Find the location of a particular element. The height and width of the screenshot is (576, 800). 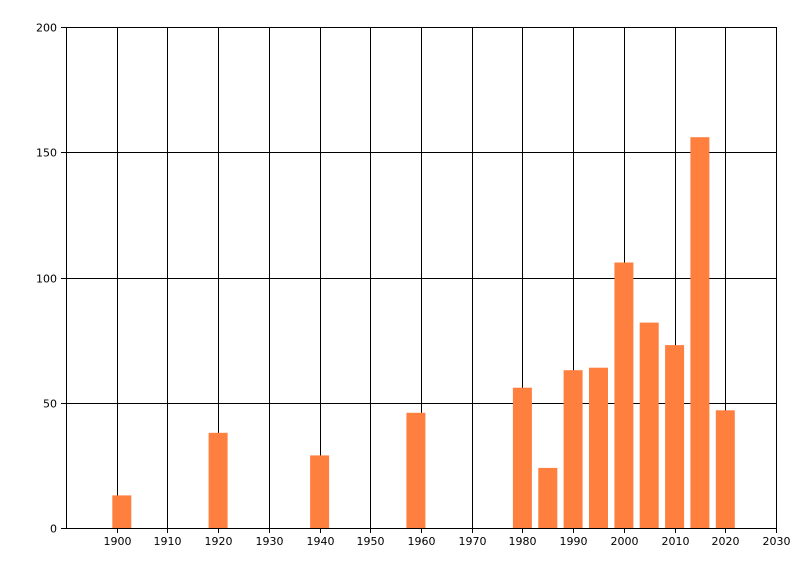

x-tick-label: 2030 is located at coordinates (777, 541).